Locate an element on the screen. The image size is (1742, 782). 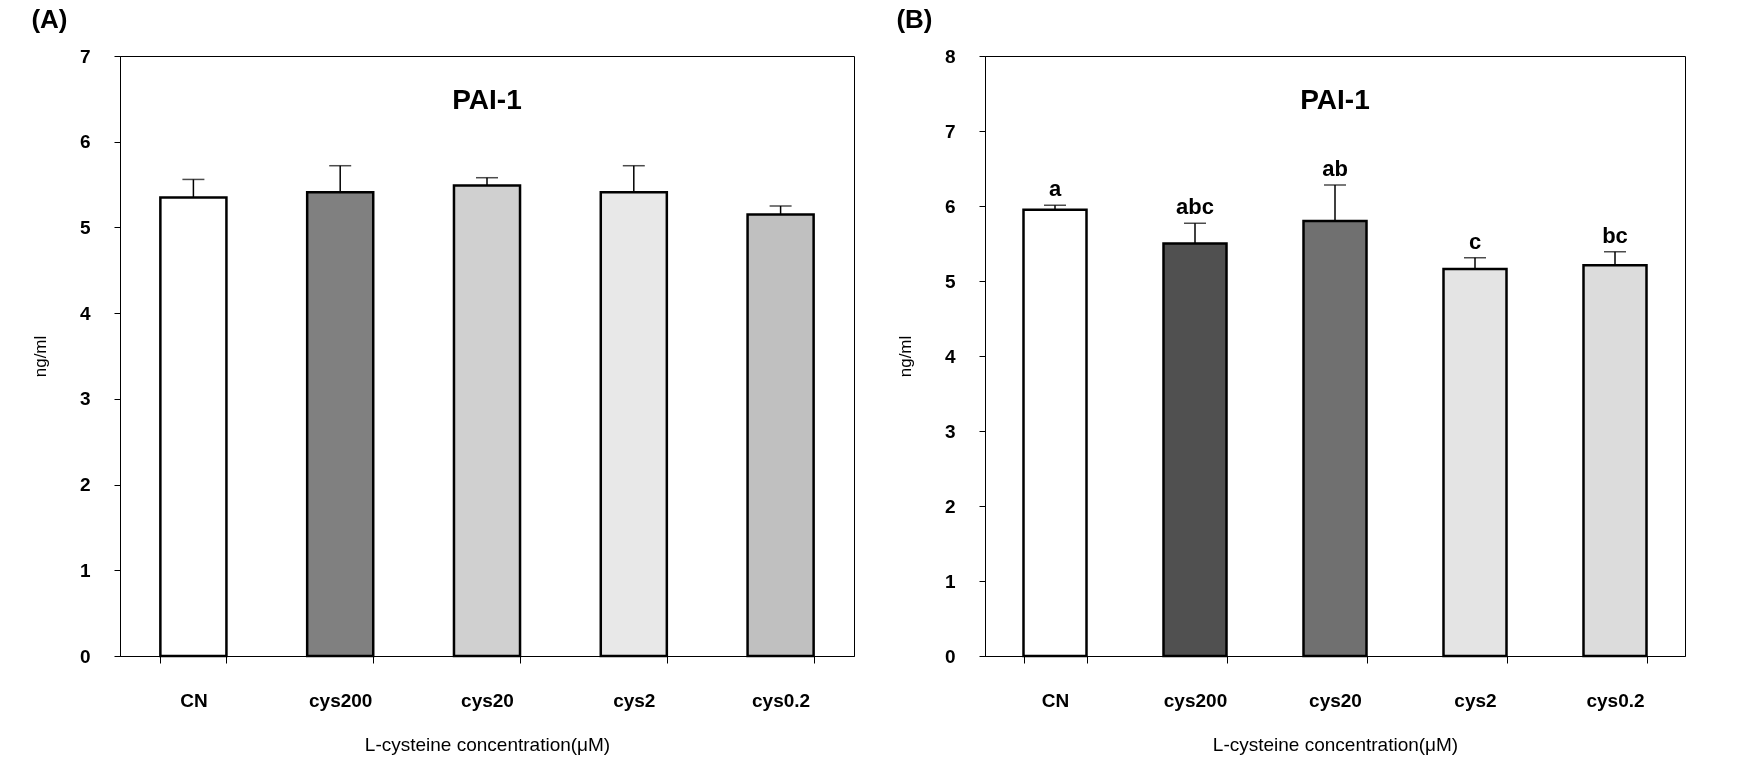
annotation: ab is located at coordinates (1335, 168).